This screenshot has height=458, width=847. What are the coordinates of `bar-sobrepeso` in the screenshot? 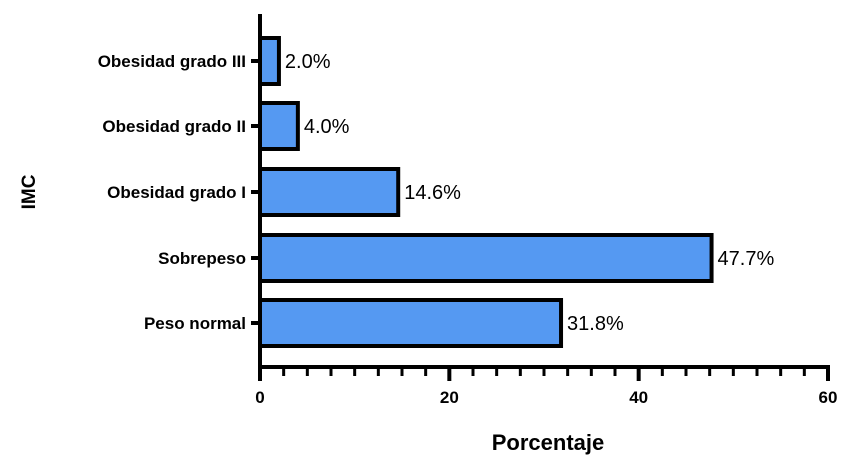 It's located at (486, 258).